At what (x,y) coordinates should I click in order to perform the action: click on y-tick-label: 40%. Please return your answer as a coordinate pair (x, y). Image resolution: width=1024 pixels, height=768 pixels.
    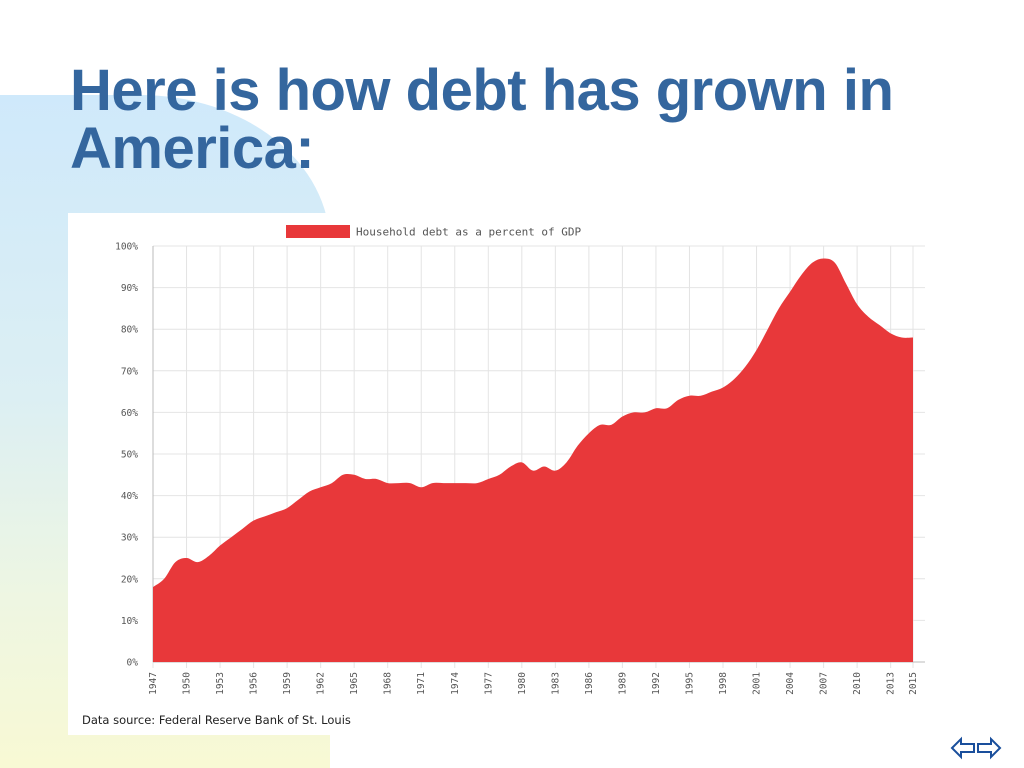
    Looking at the image, I should click on (129, 496).